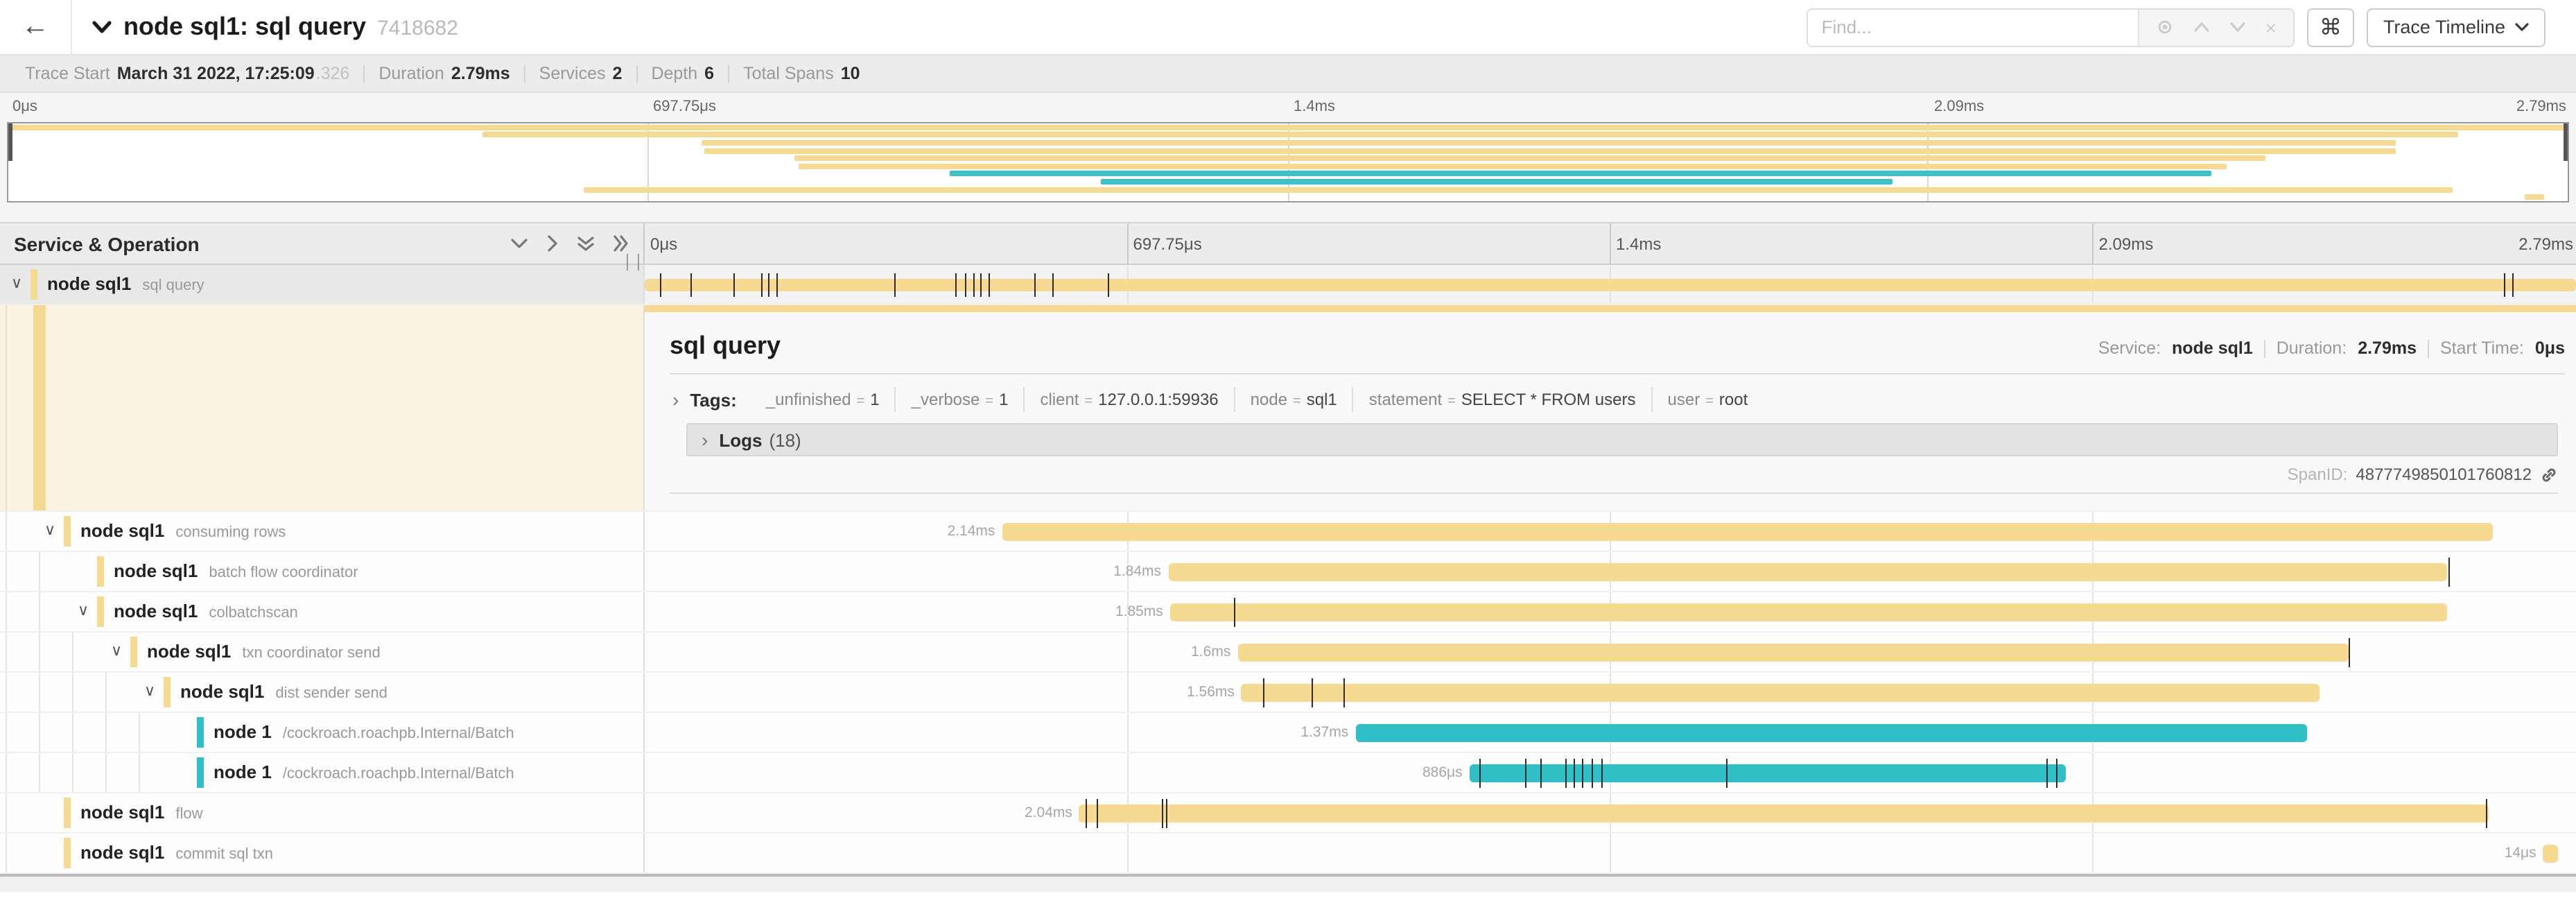  What do you see at coordinates (1610, 812) in the screenshot?
I see `span-timeline-cell: 2.04ms` at bounding box center [1610, 812].